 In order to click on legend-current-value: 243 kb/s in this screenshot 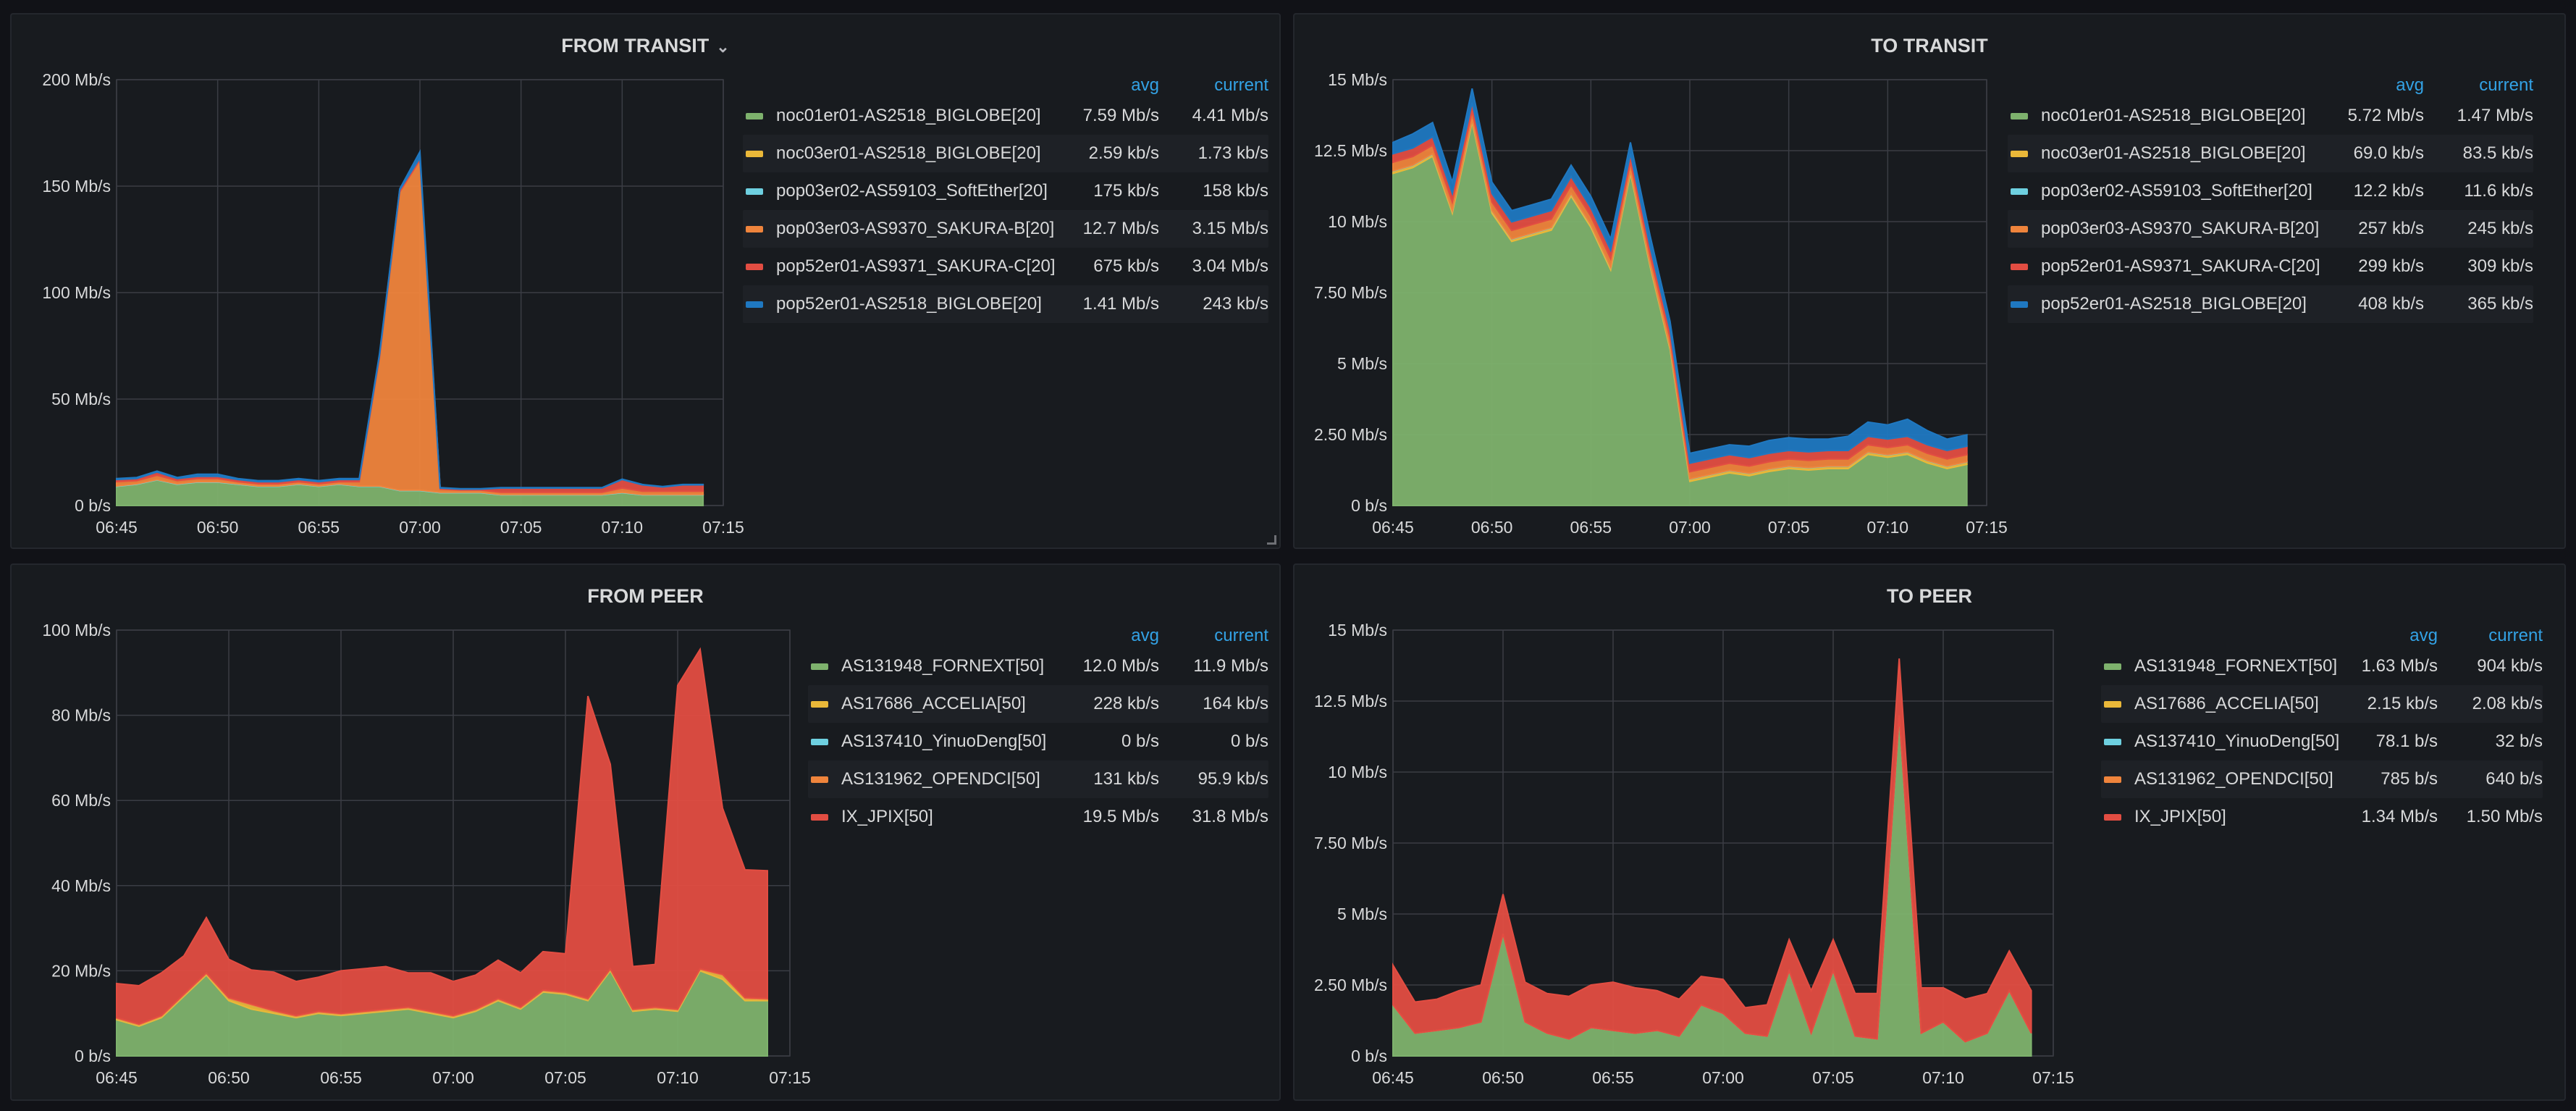, I will do `click(1235, 304)`.